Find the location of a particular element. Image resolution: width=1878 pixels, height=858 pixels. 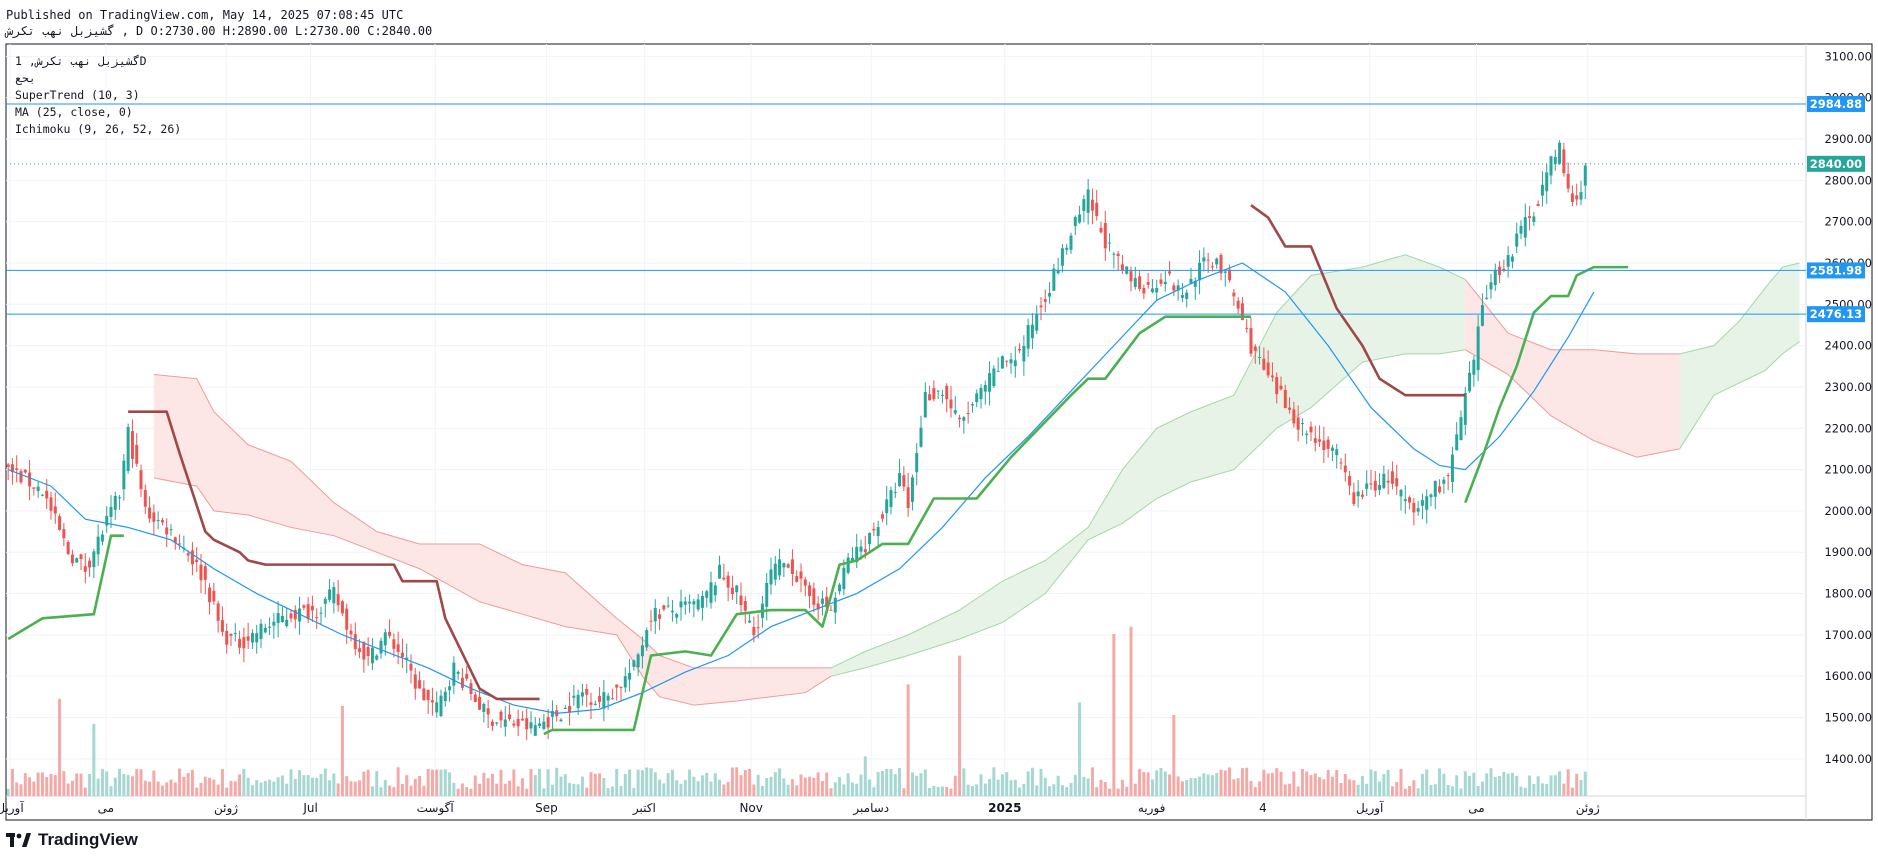

legend-ichimoku: Ichimoku (9, 26, 52, 26) is located at coordinates (98, 129).